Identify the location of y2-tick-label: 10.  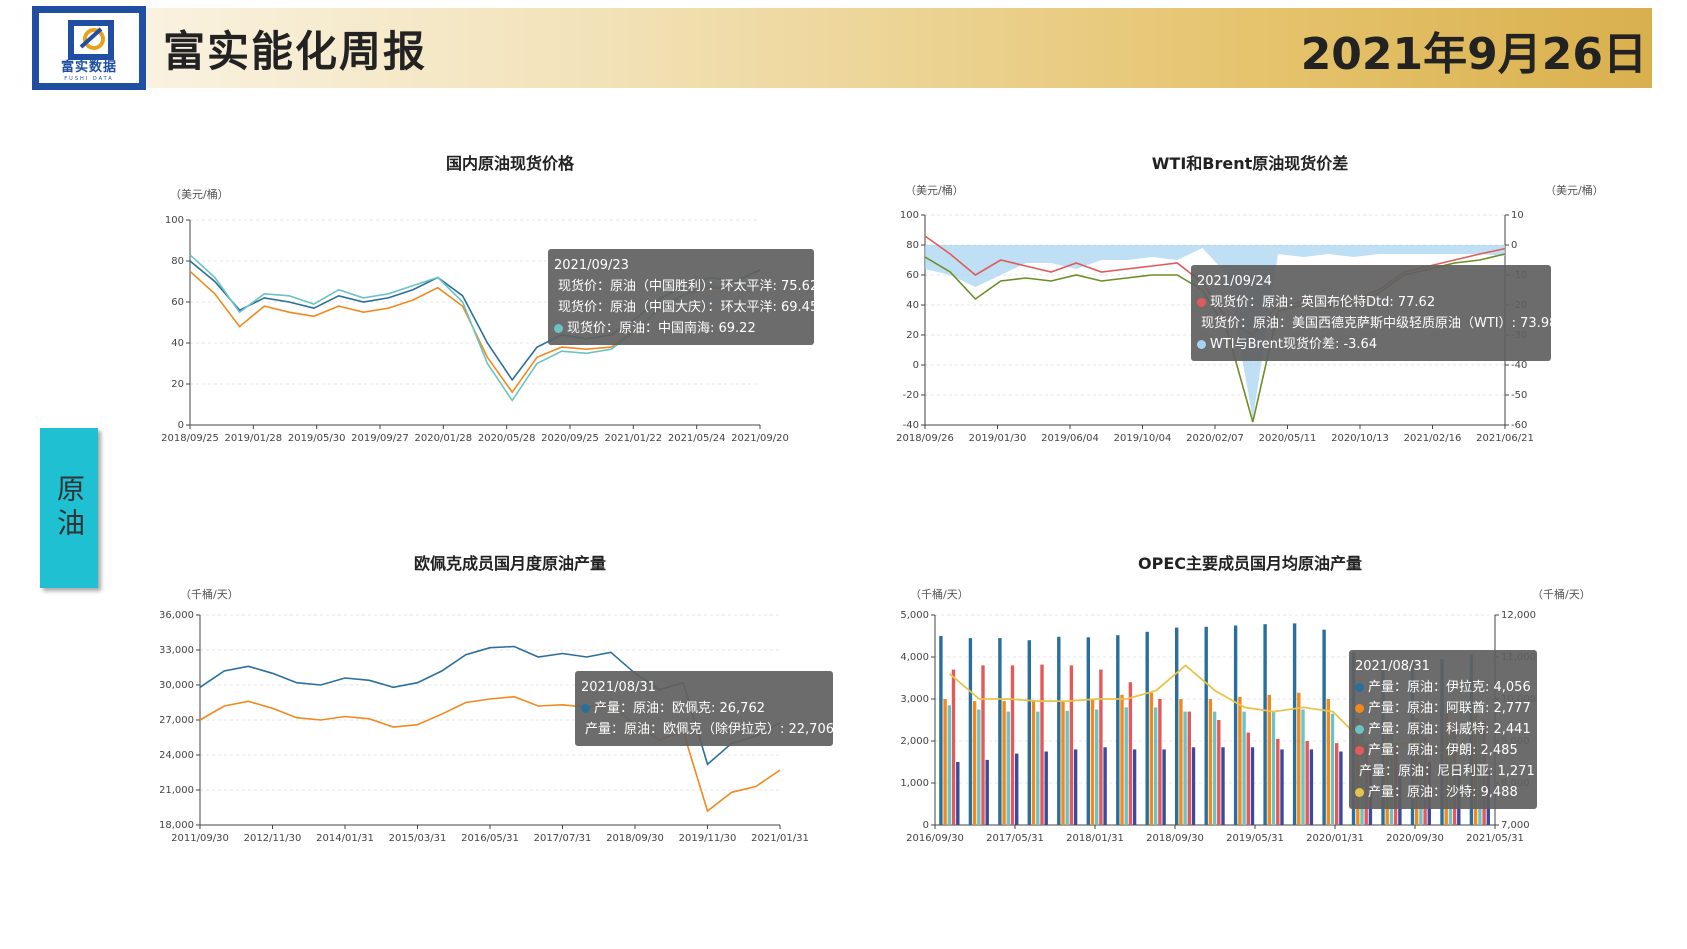
(1517, 215).